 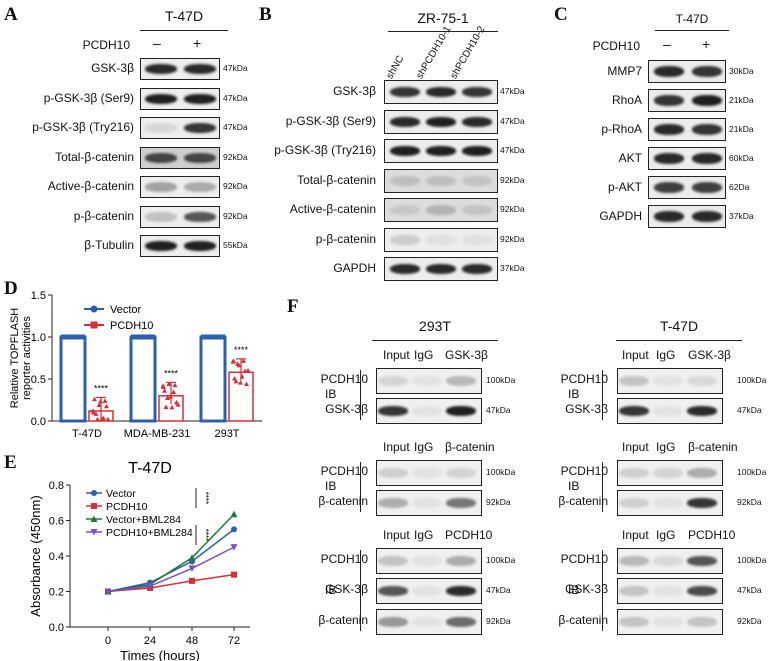 What do you see at coordinates (241, 350) in the screenshot?
I see `d-significance: ****` at bounding box center [241, 350].